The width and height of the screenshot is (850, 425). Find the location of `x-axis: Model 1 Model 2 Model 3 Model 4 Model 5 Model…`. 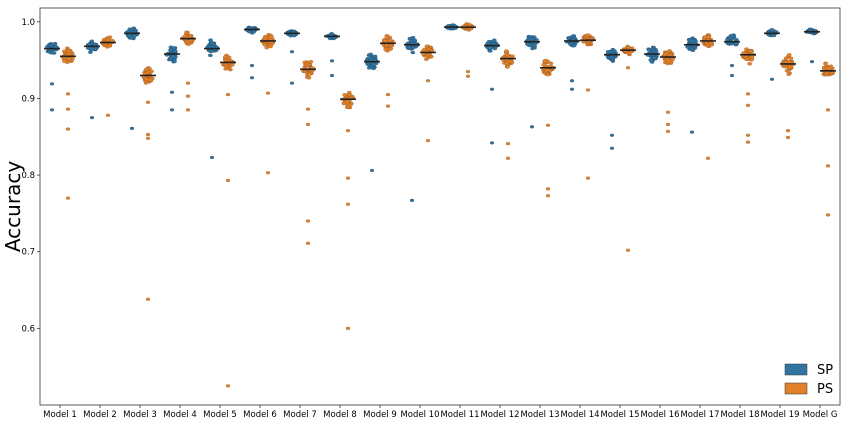

x-axis: Model 1 Model 2 Model 3 Model 4 Model 5 Model… is located at coordinates (440, 412).